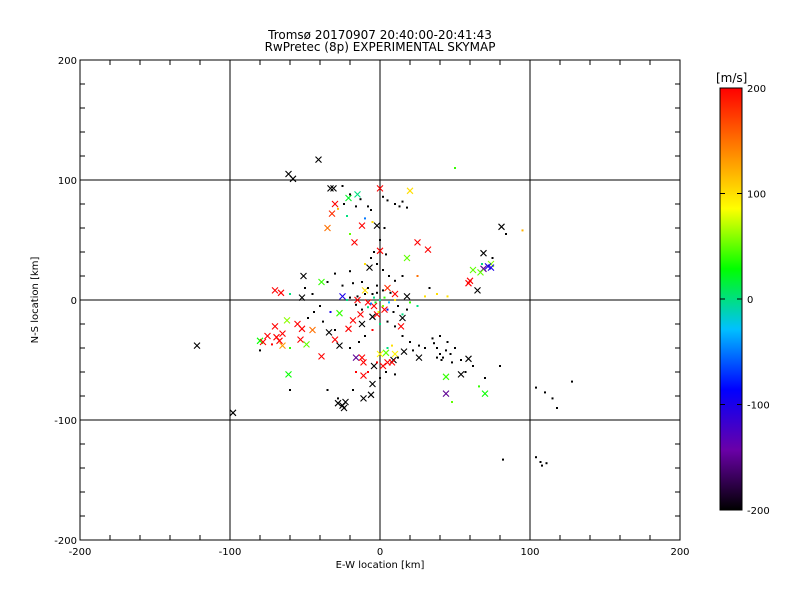  I want to click on colorbar-unit-label: [m/s], so click(732, 78).